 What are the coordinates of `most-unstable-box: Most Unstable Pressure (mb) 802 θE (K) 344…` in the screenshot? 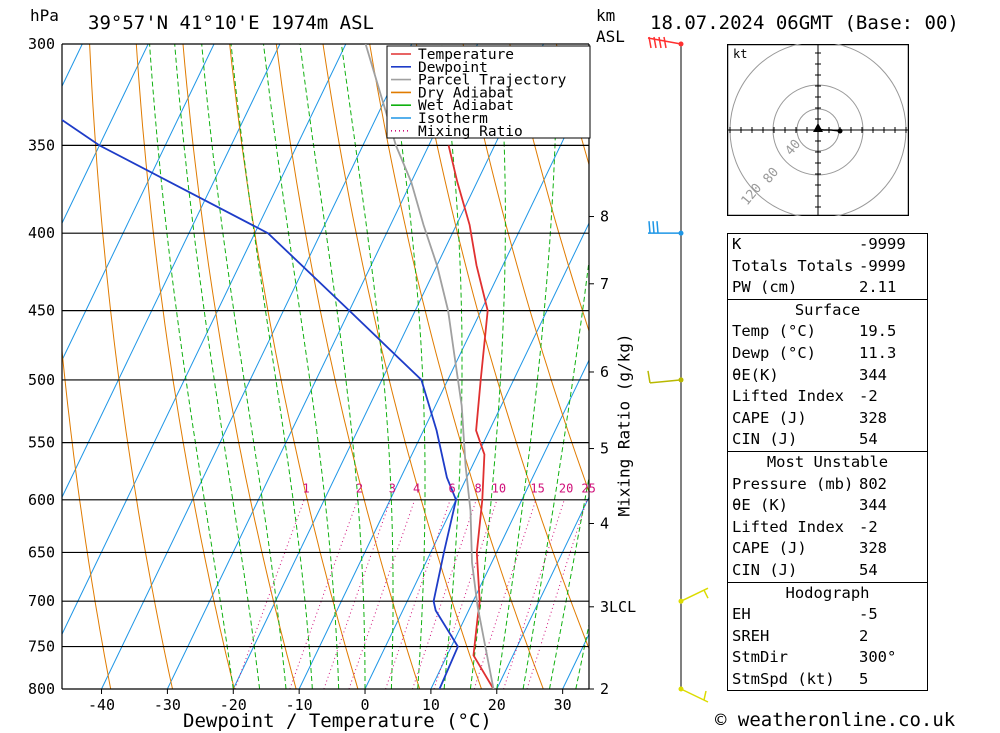 It's located at (827, 517).